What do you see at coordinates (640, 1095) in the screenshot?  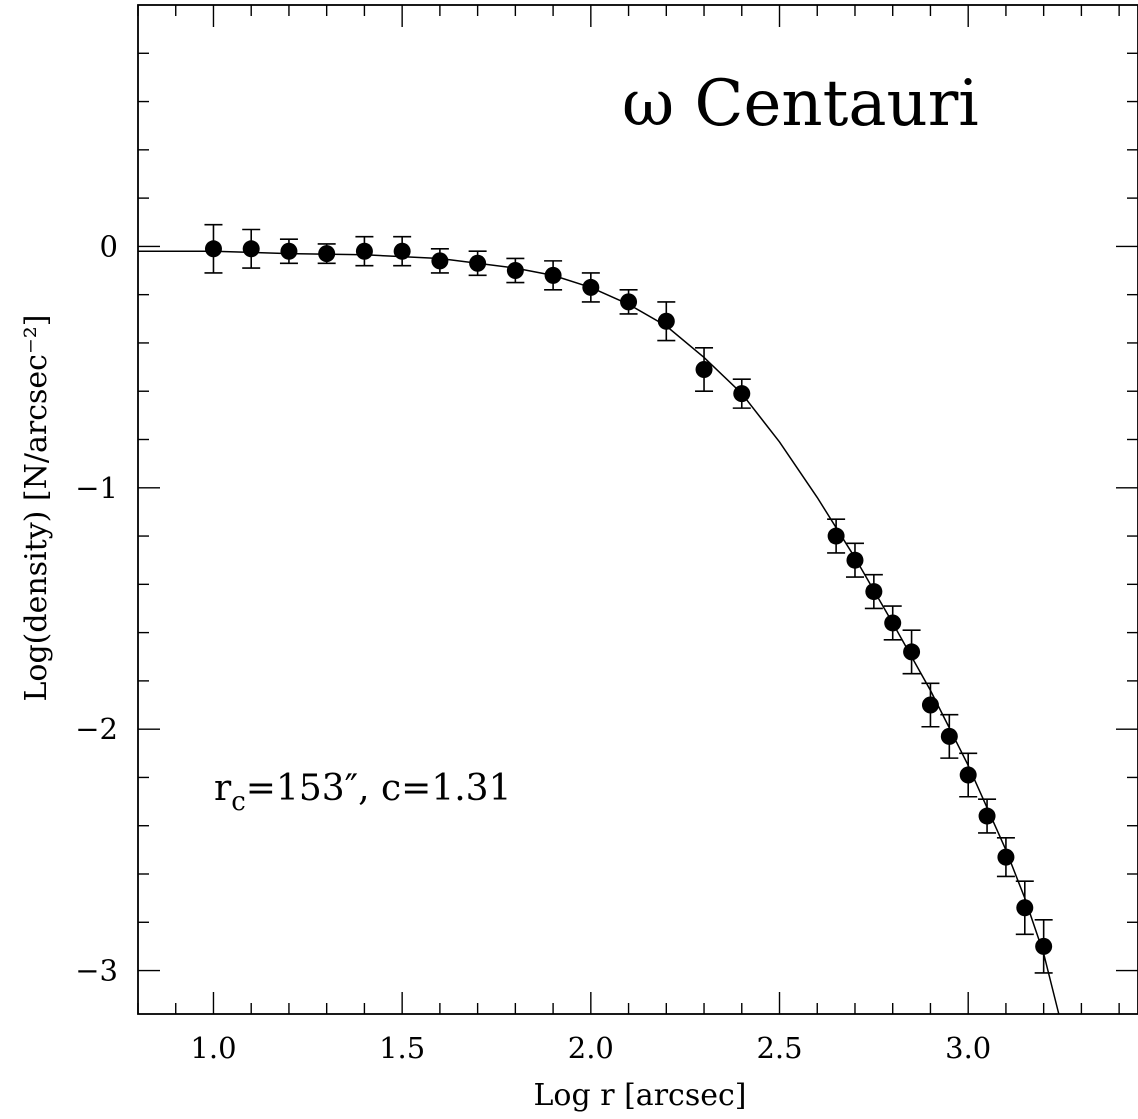 I see `x-axis-label: Log r [arcsec]` at bounding box center [640, 1095].